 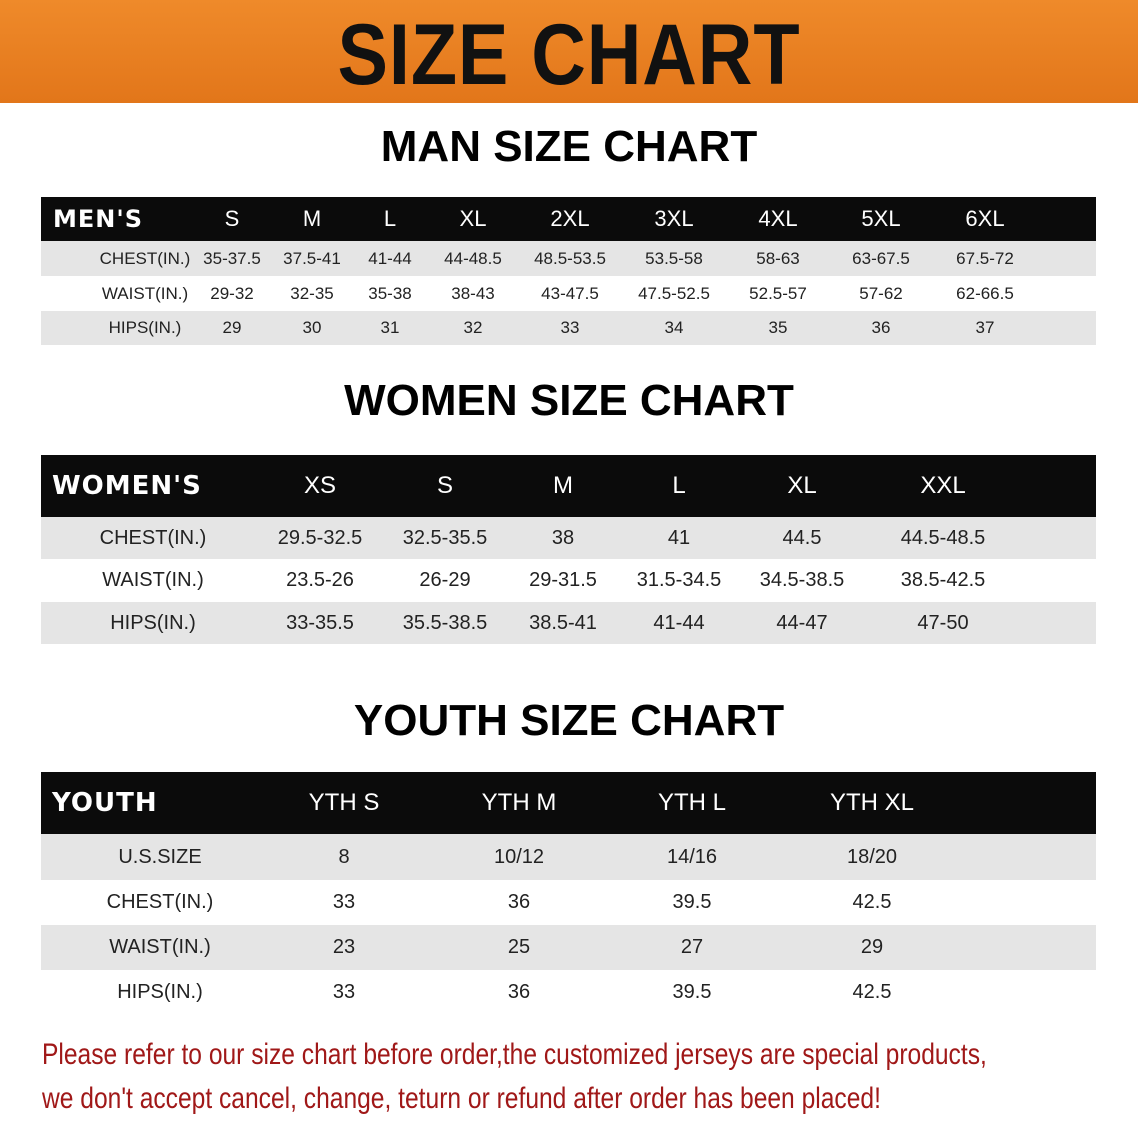 What do you see at coordinates (344, 947) in the screenshot?
I see `measurement-value: 23` at bounding box center [344, 947].